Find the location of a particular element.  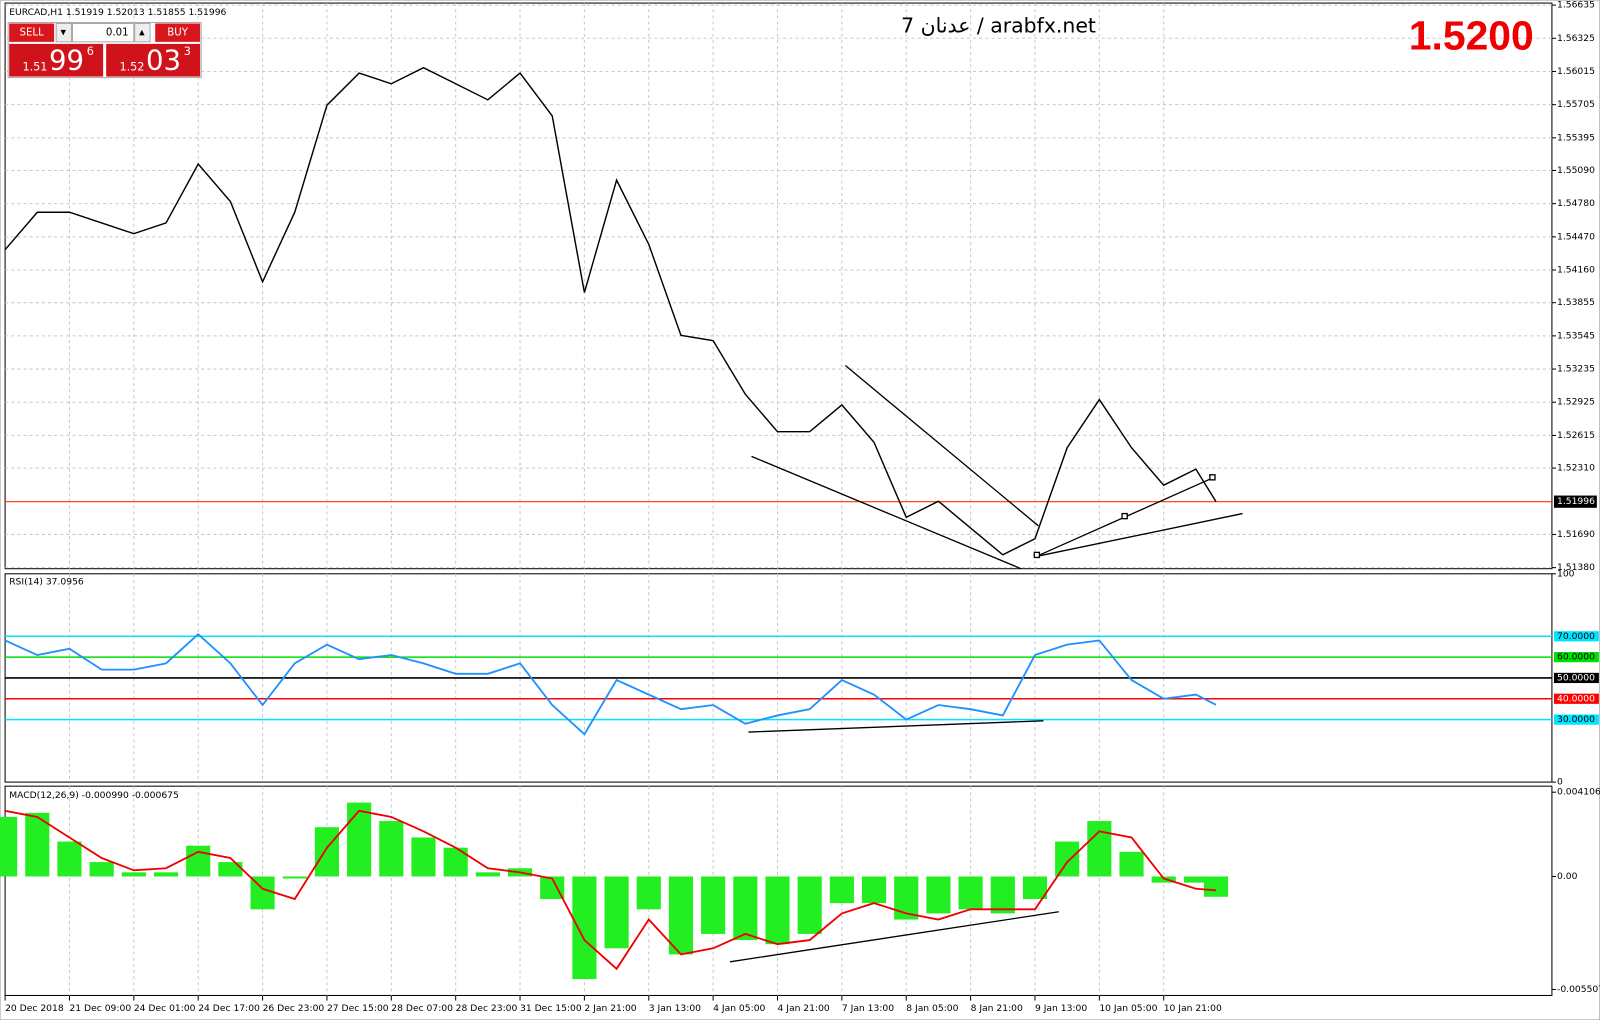

y-tick-label: 1.53235 is located at coordinates (1576, 369).